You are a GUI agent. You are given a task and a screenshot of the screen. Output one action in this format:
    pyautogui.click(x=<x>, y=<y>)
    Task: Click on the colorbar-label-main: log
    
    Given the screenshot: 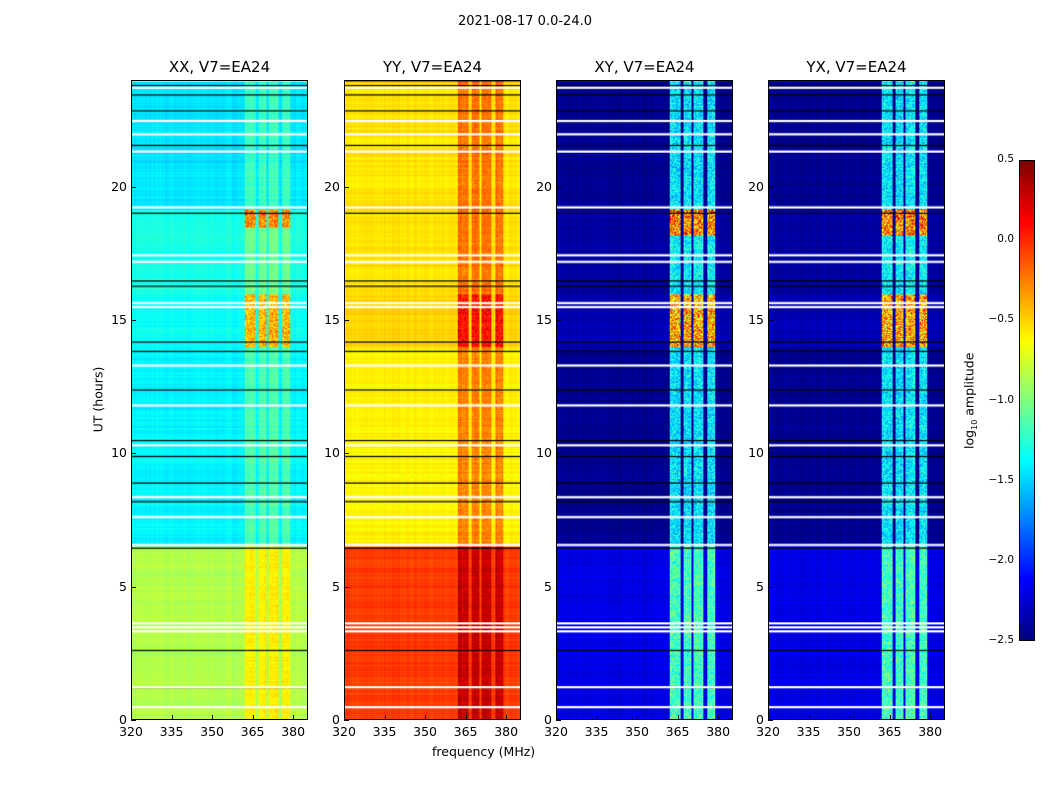 What is the action you would take?
    pyautogui.click(x=969, y=439)
    